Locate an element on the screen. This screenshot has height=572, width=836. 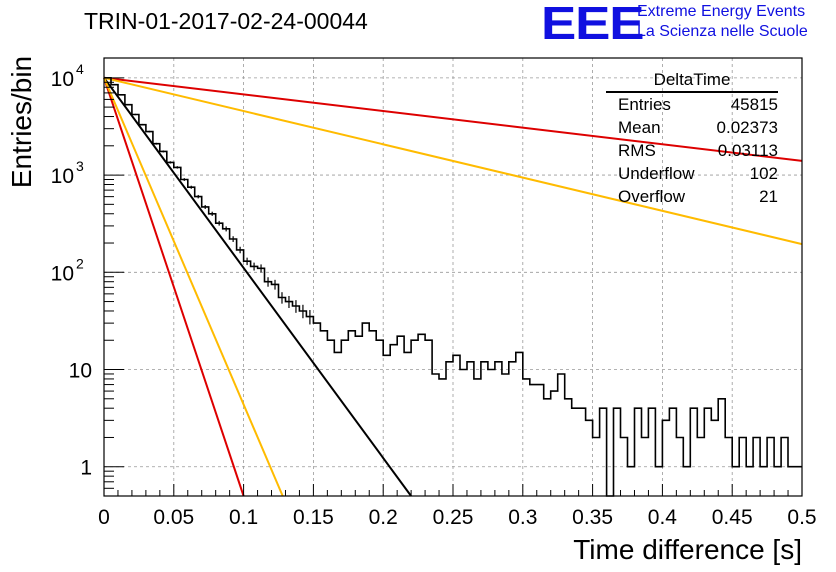
chart-title: TRIN-01-2017-02-24-00044 is located at coordinates (226, 21).